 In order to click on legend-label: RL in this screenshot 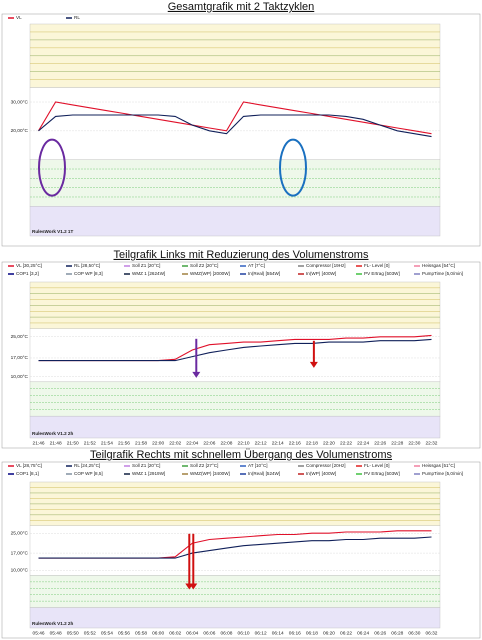, I will do `click(77, 17)`.